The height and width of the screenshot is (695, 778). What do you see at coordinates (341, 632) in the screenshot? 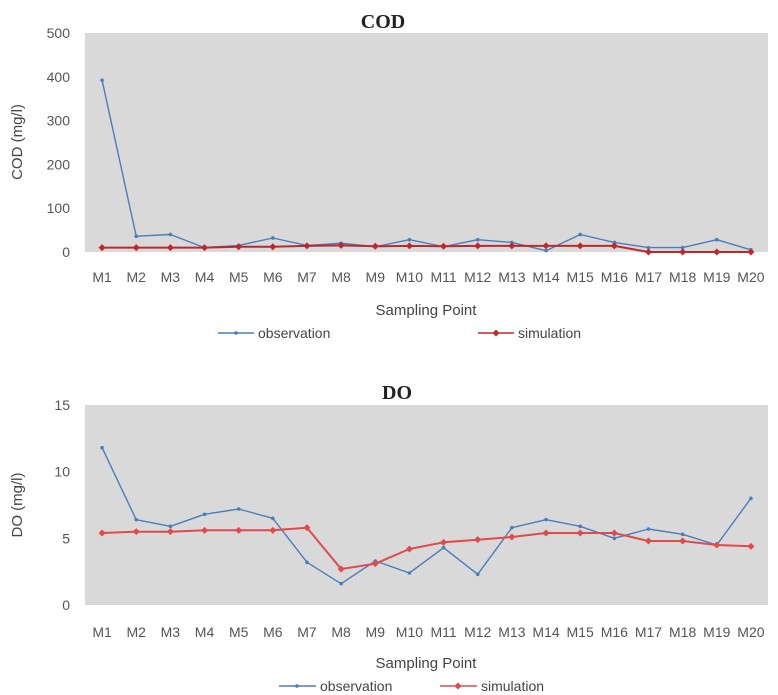
I see `do-x-tick-label: M8` at bounding box center [341, 632].